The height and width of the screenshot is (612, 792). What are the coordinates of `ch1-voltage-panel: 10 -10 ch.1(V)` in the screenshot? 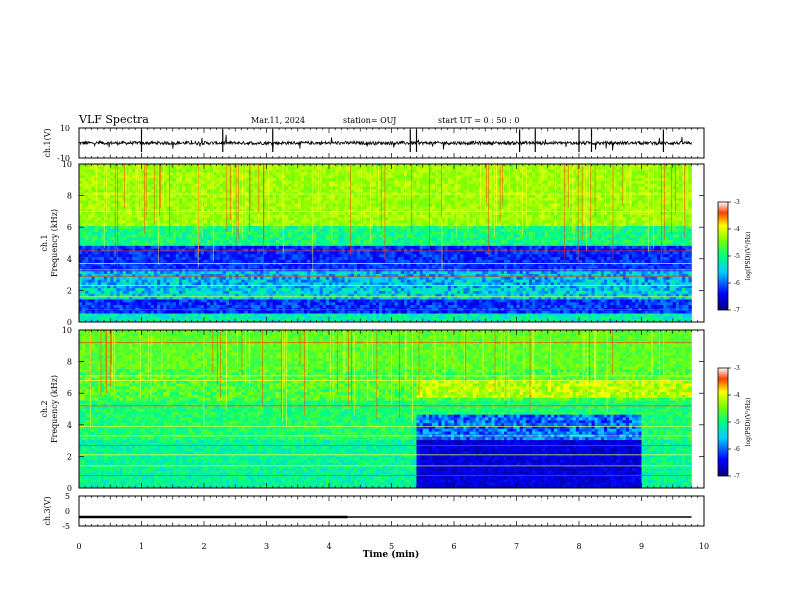 It's located at (374, 143).